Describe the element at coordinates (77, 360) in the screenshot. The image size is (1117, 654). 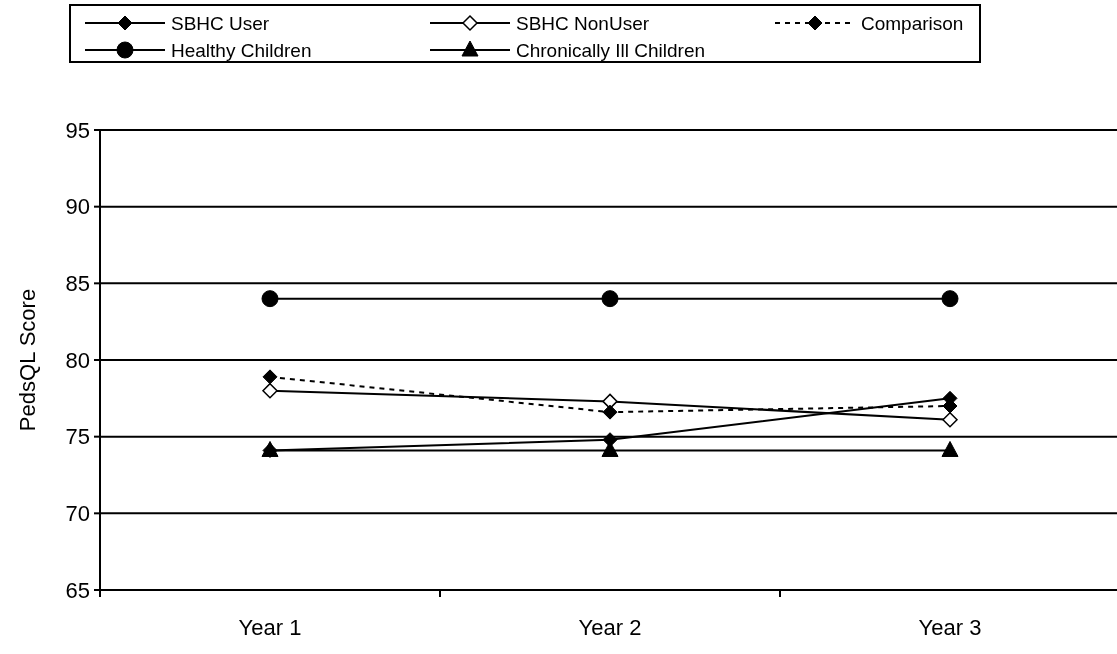
I see `y-tick-label: 80` at that location.